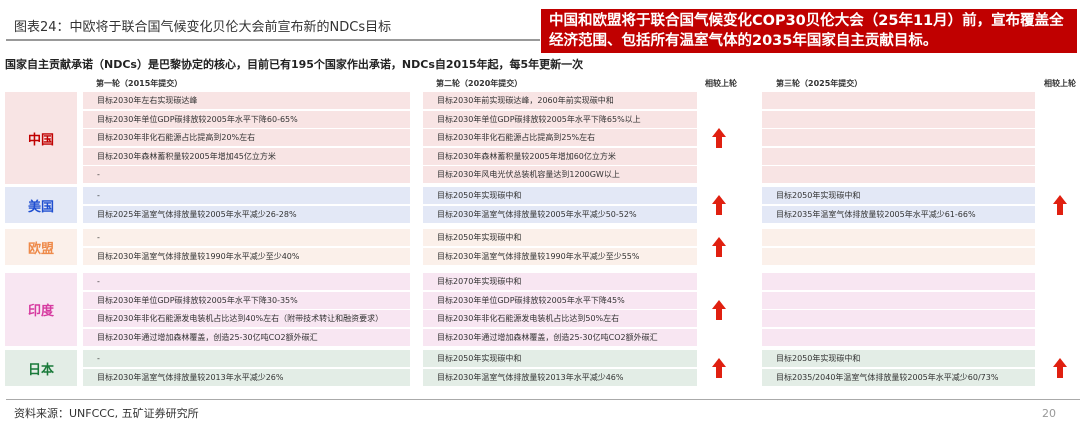 This screenshot has width=1080, height=426. I want to click on column-header-round1: 第一轮（2015年提交）, so click(139, 83).